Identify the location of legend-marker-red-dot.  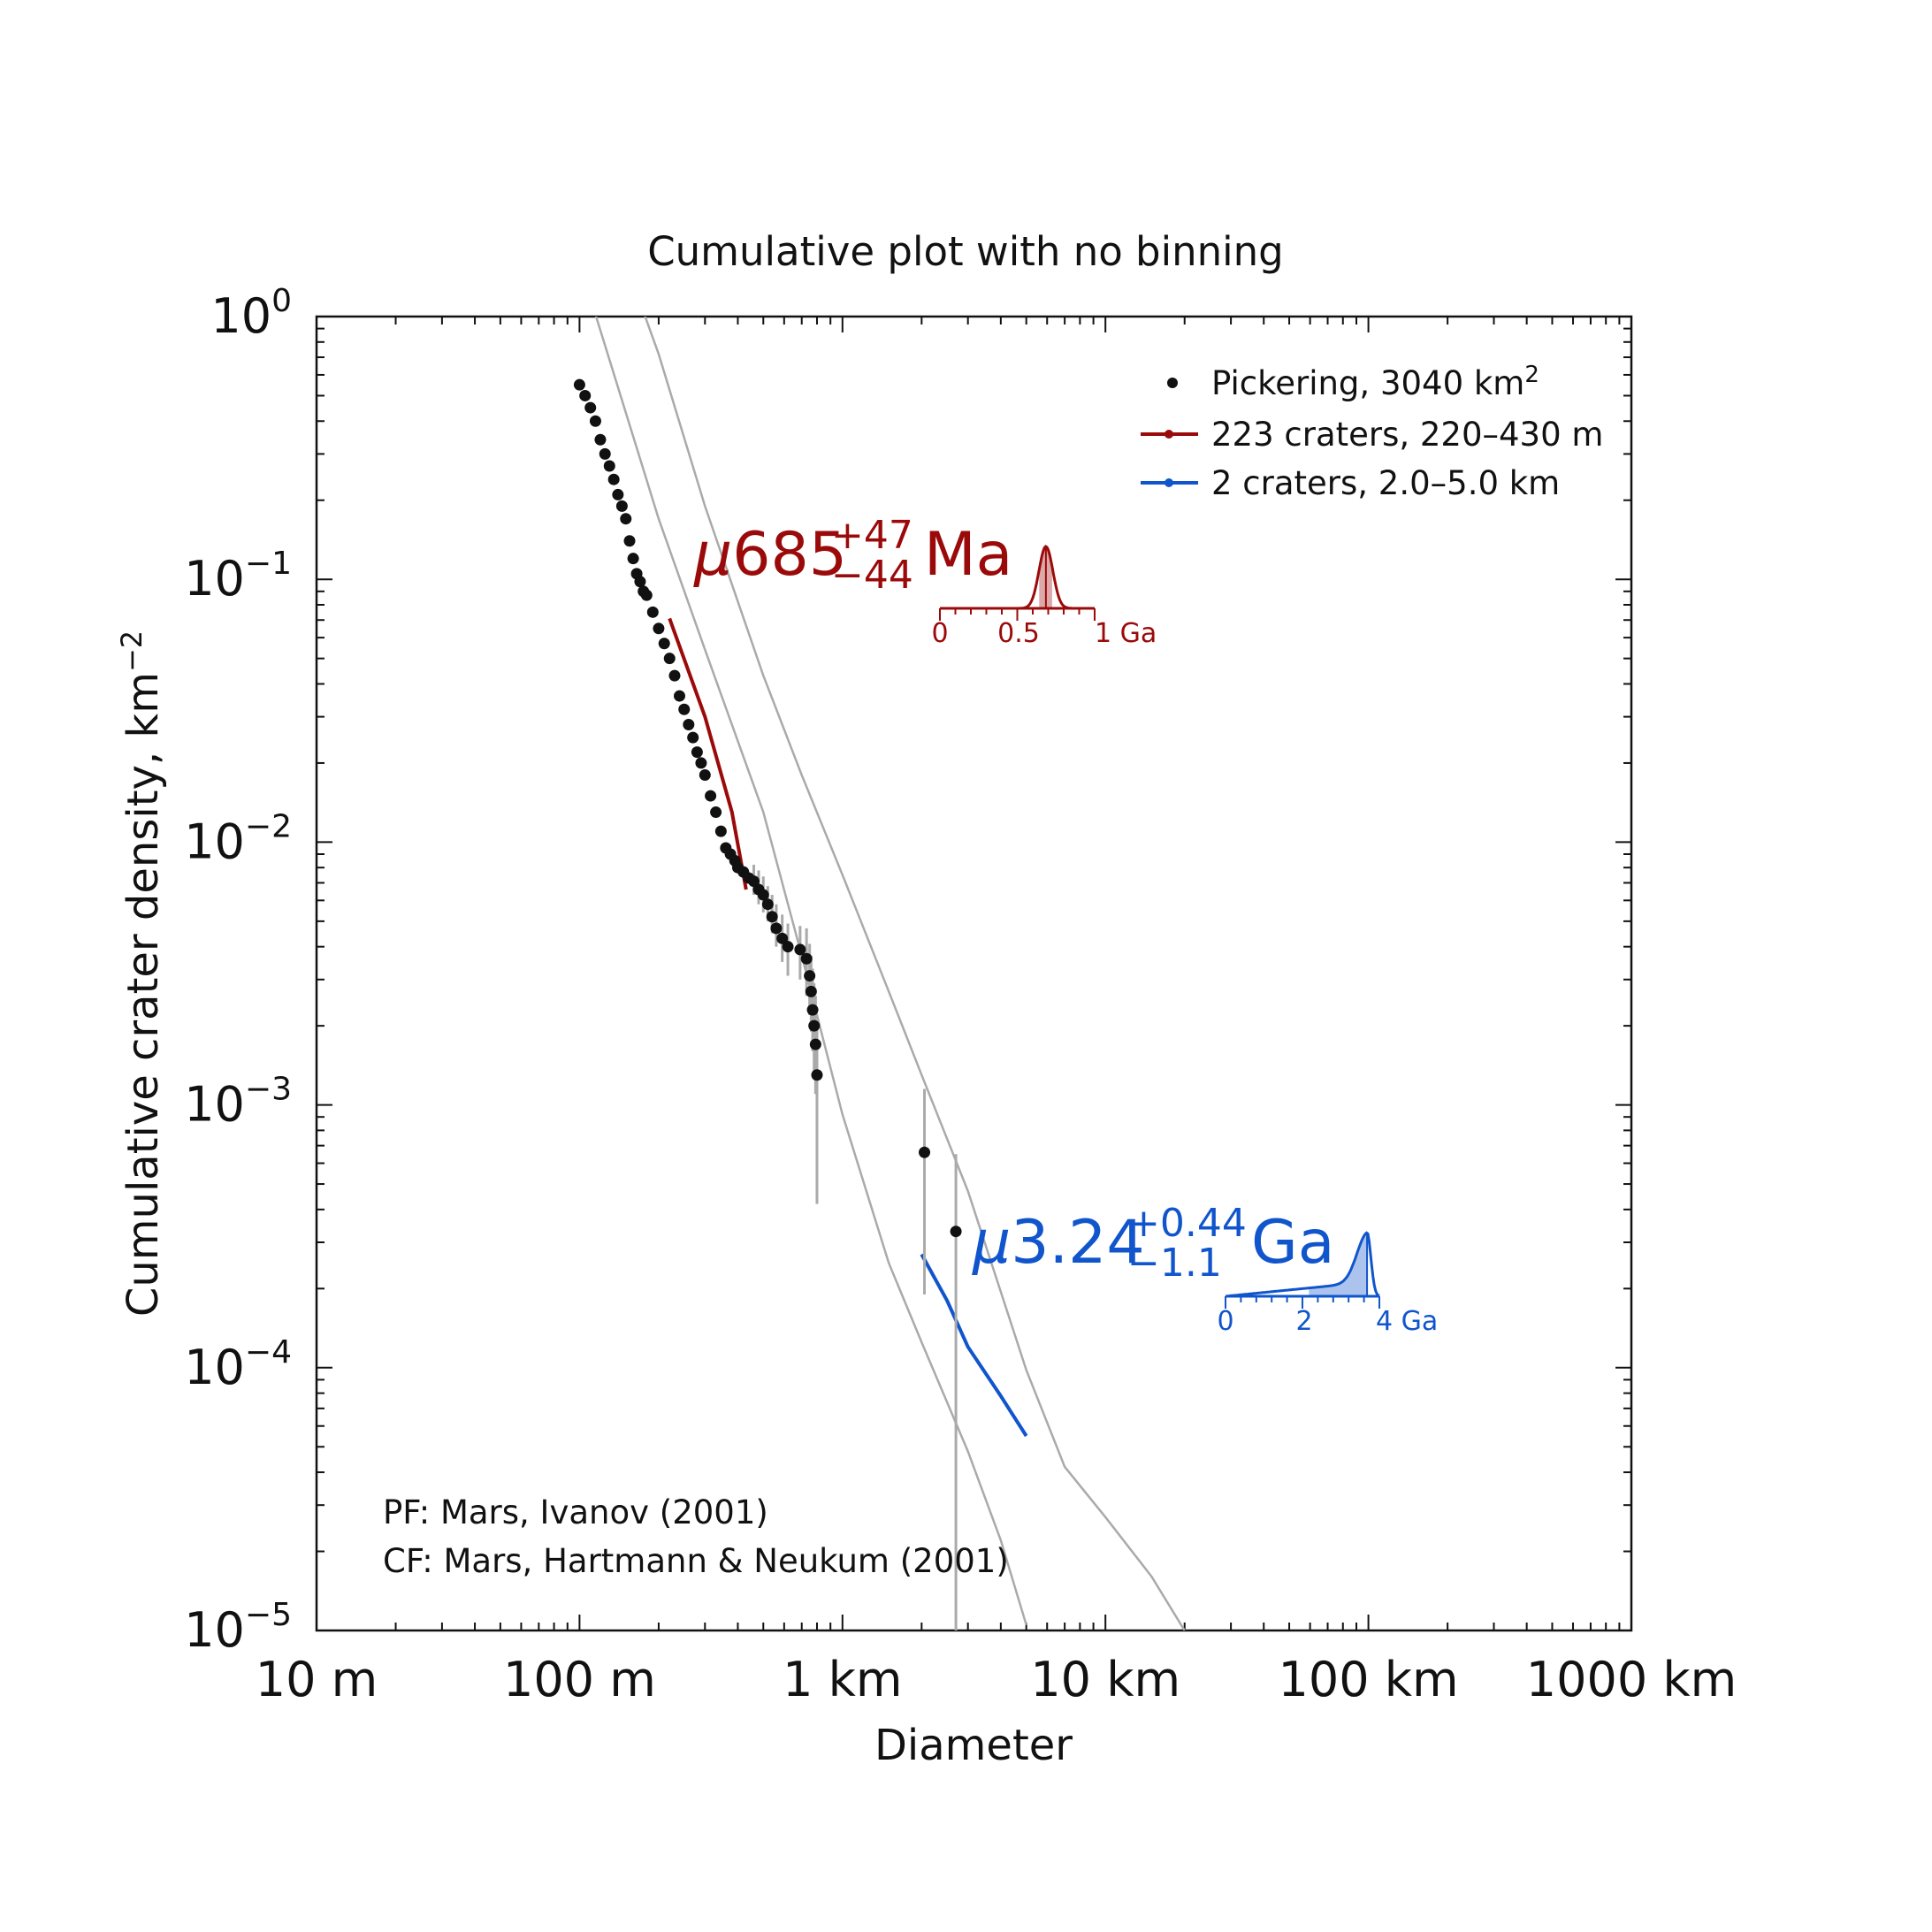
(1169, 434).